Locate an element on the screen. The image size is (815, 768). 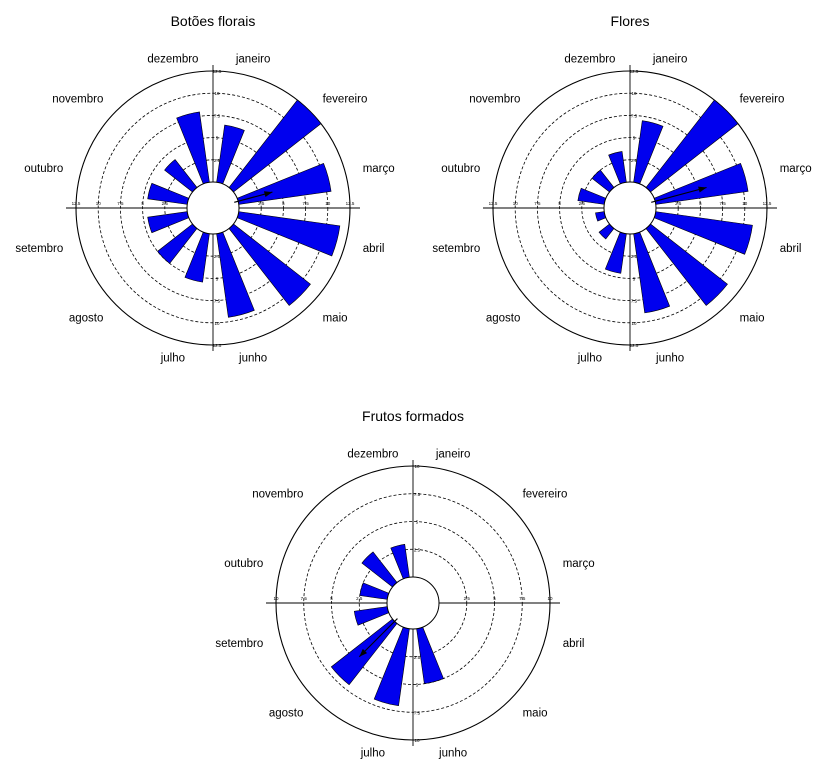
bar-agosto is located at coordinates (177, 243).